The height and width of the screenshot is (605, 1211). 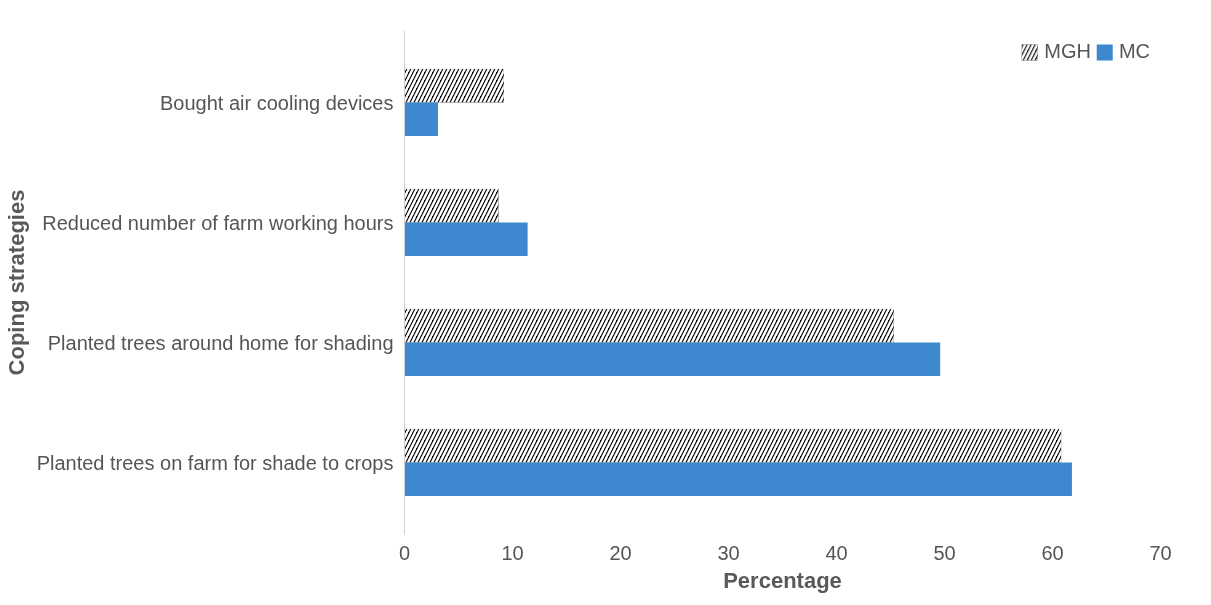 I want to click on y-axis-title: Coping strategies, so click(x=16, y=282).